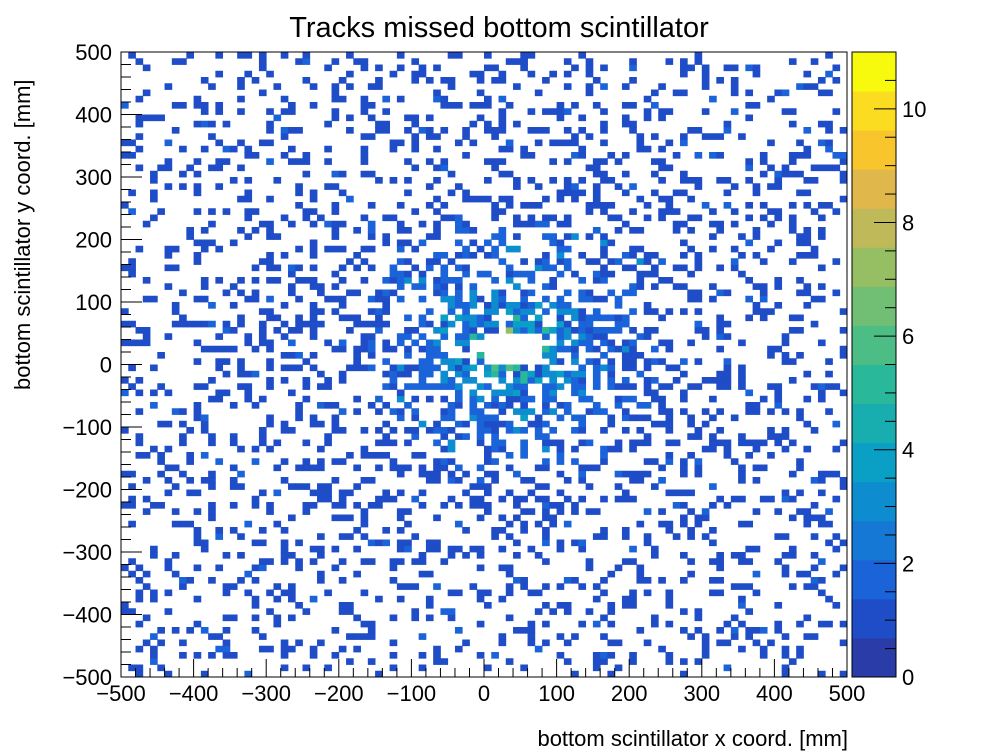 This screenshot has height=752, width=998. What do you see at coordinates (914, 109) in the screenshot?
I see `colorbar-tick-label: 10` at bounding box center [914, 109].